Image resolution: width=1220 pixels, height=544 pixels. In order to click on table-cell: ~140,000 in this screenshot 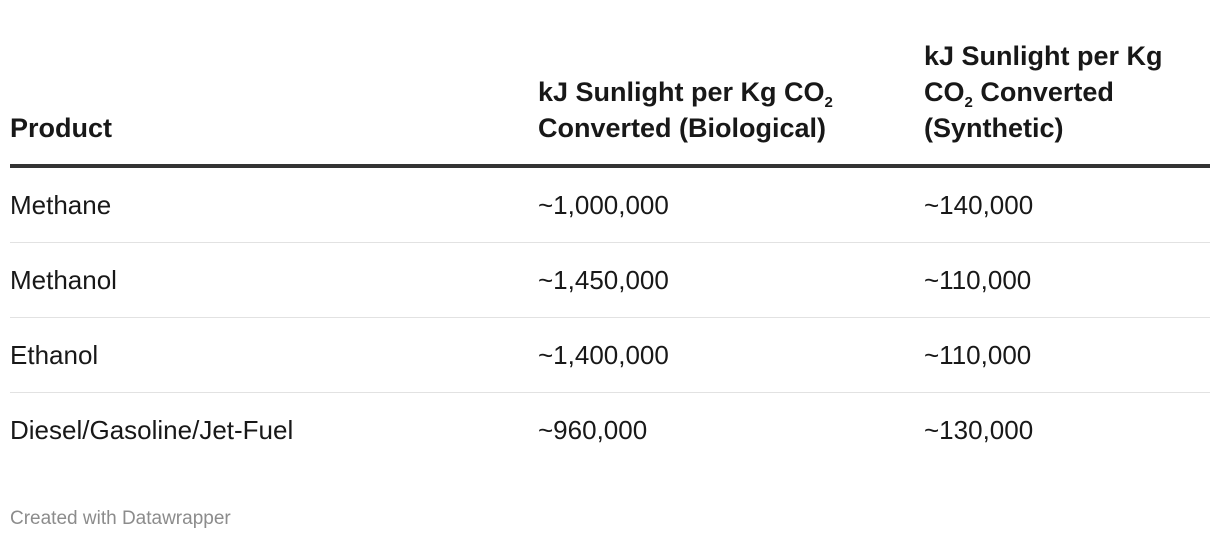, I will do `click(979, 204)`.